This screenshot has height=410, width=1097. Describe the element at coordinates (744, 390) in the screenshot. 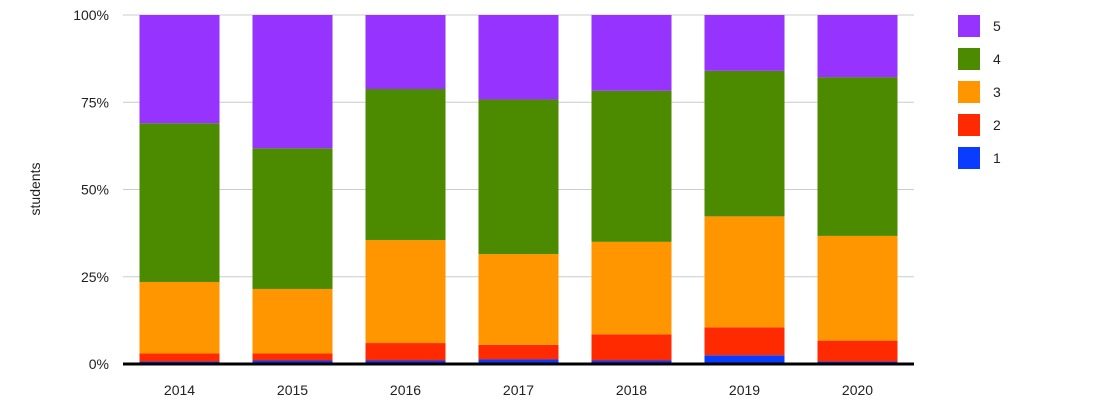

I see `x-tick-label: 2019` at that location.